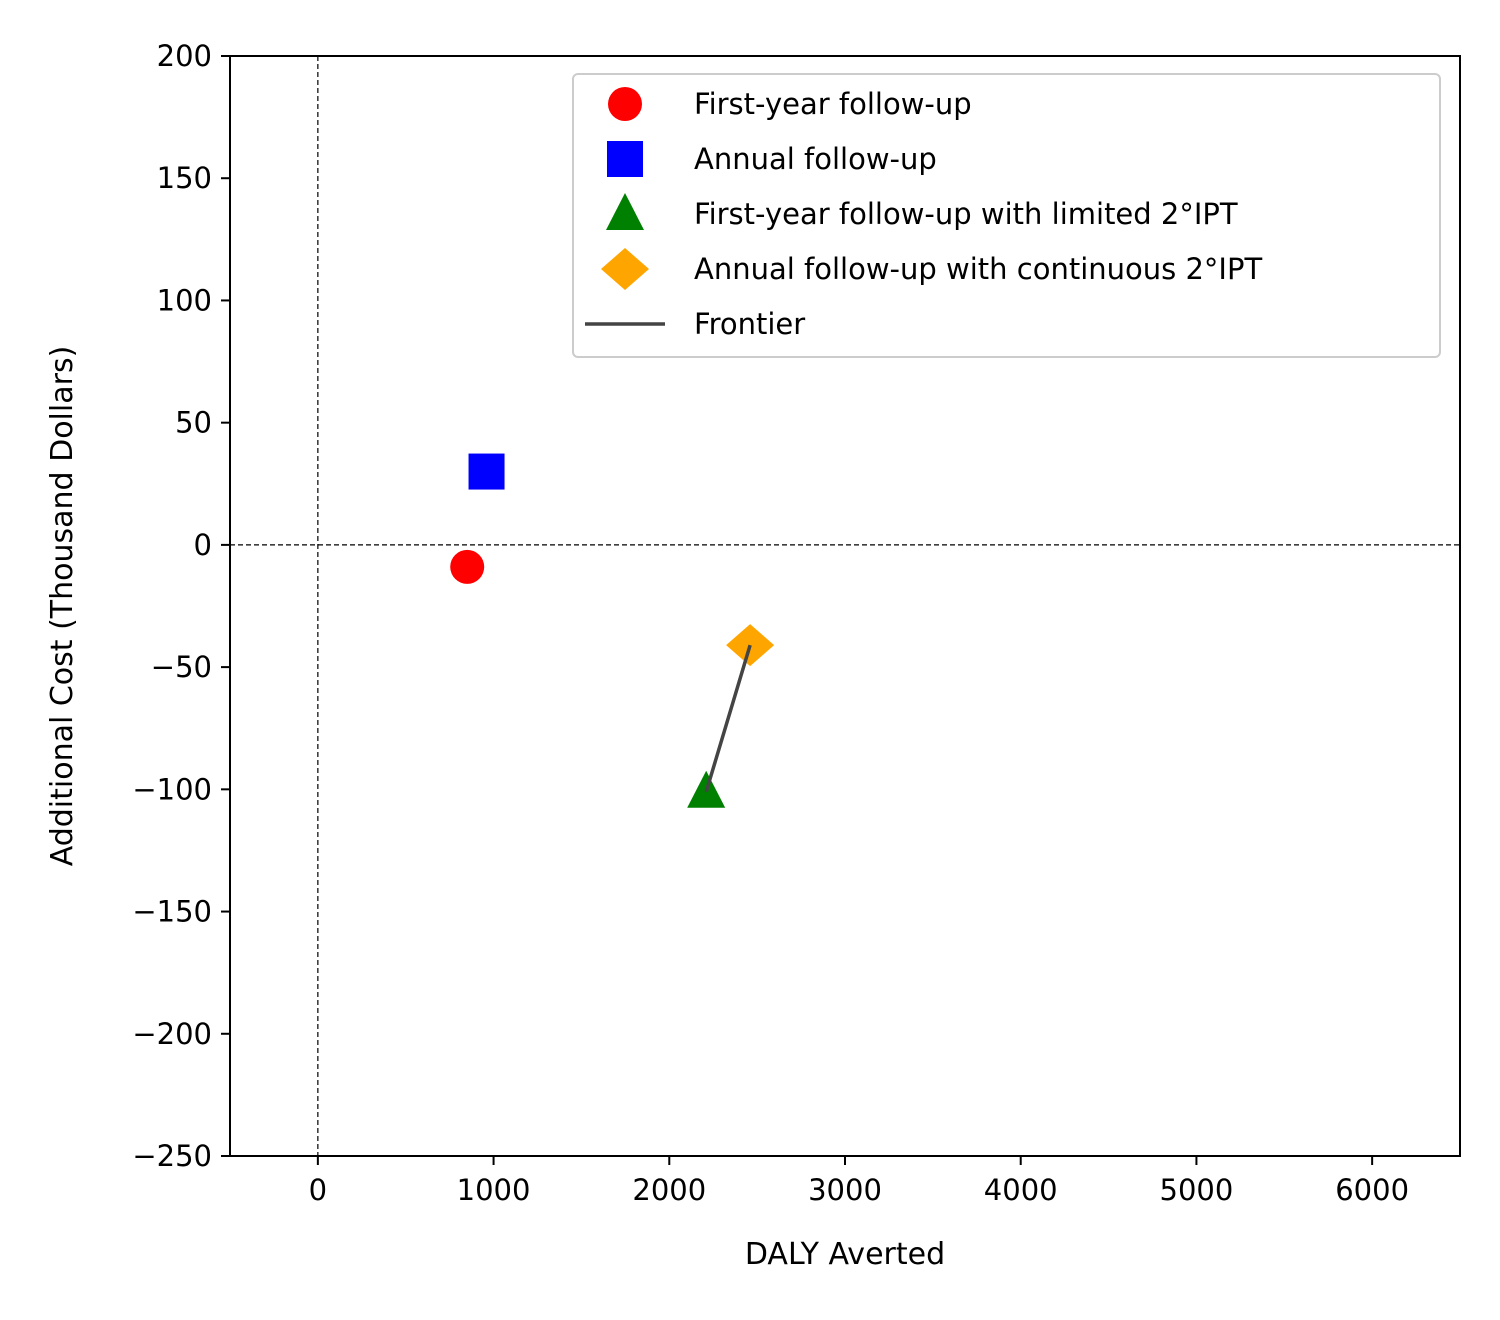 The width and height of the screenshot is (1500, 1320). I want to click on legend-entry: First-year follow-up with limited 2°IPT, so click(922, 212).